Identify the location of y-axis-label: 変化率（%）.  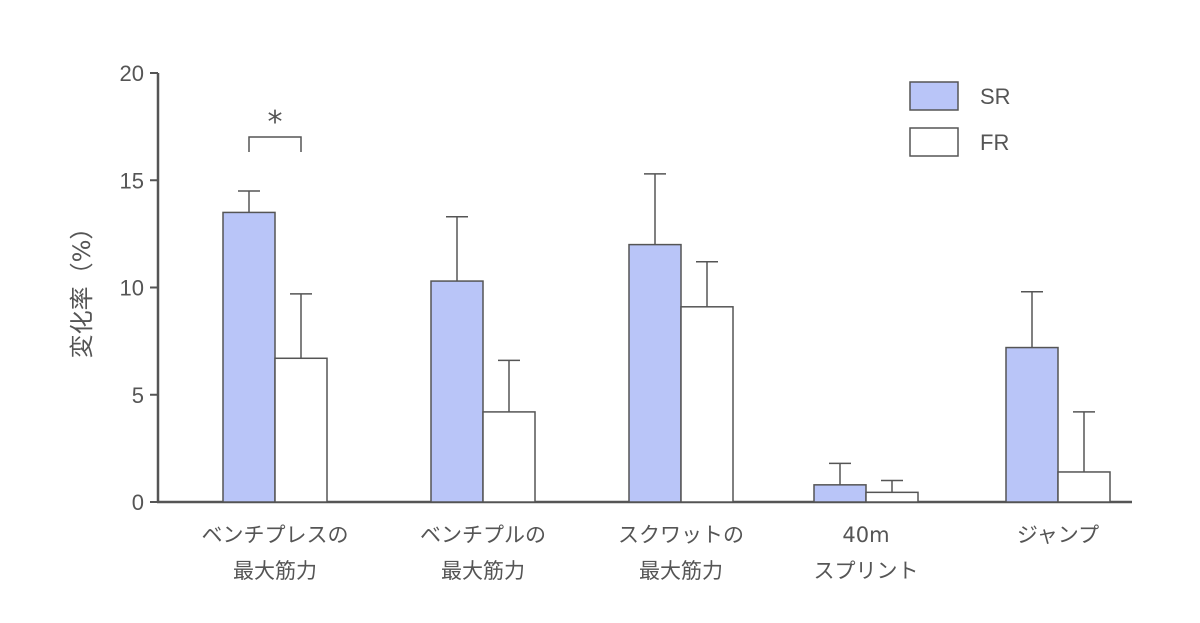
(82, 287).